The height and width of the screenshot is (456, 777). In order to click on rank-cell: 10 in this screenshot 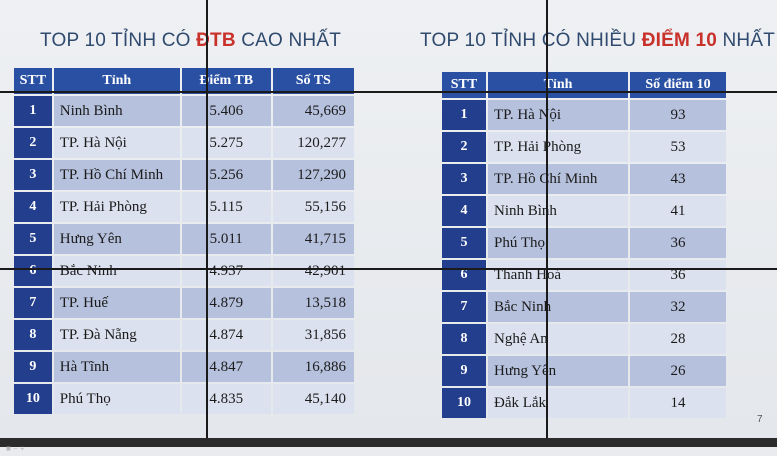, I will do `click(33, 399)`.